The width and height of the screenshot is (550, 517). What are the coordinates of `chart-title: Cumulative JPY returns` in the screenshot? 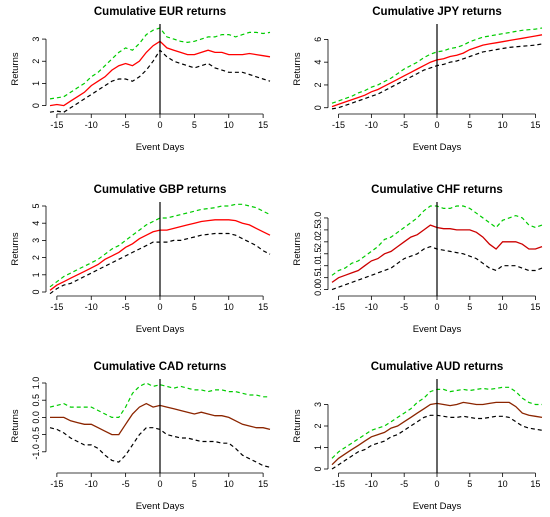 It's located at (437, 12).